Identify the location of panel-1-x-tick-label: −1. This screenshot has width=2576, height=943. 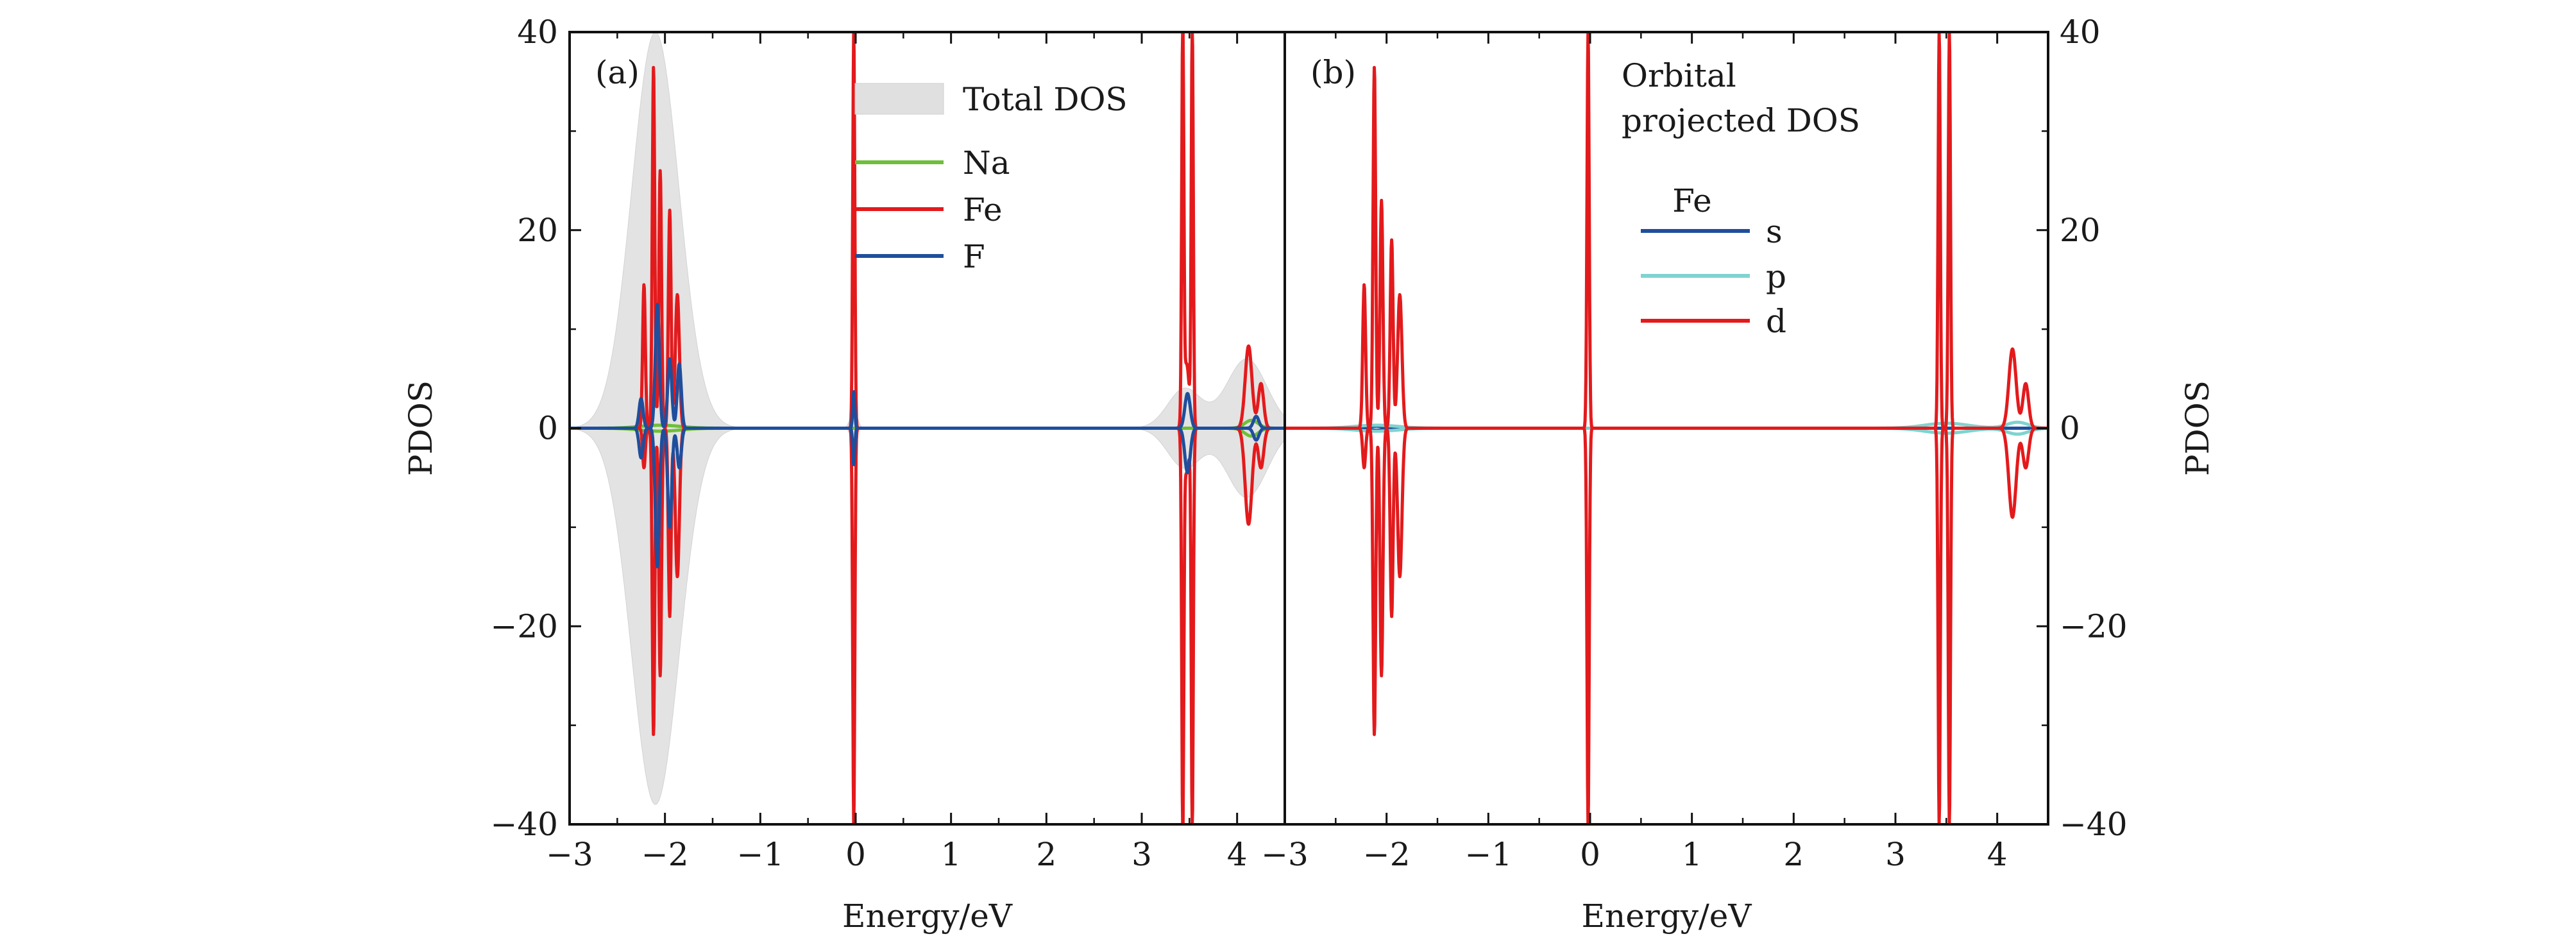
(760, 854).